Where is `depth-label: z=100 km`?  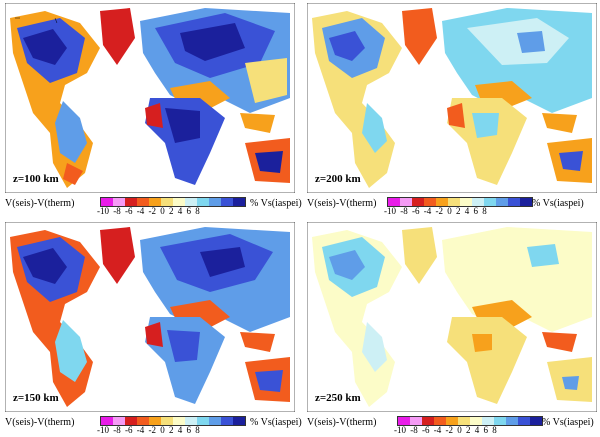 depth-label: z=100 km is located at coordinates (36, 179).